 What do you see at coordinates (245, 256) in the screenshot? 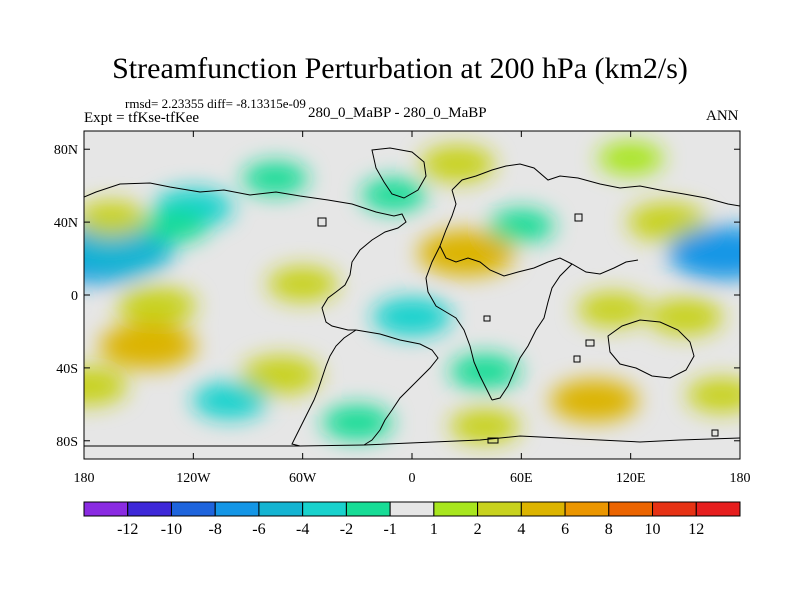
I see `coast-north-america` at bounding box center [245, 256].